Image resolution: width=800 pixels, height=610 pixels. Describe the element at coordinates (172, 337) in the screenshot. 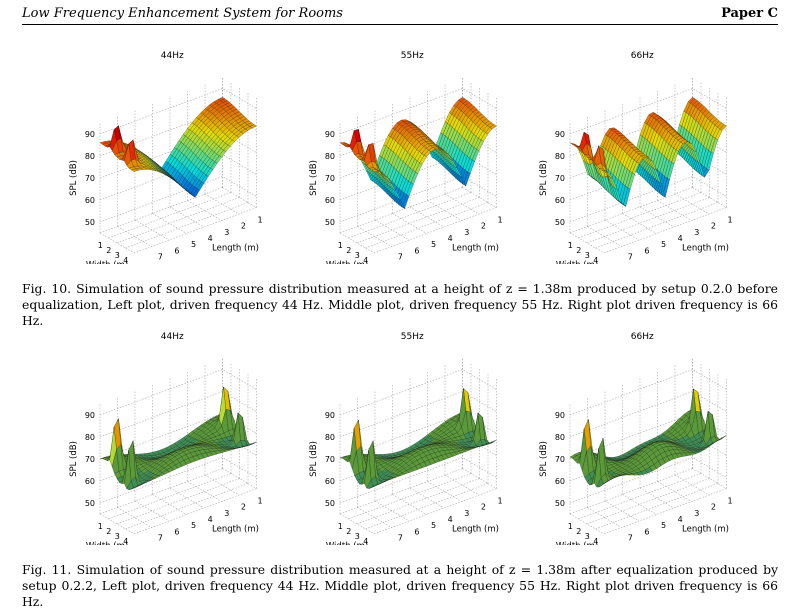

I see `plot-title: 44Hz` at that location.